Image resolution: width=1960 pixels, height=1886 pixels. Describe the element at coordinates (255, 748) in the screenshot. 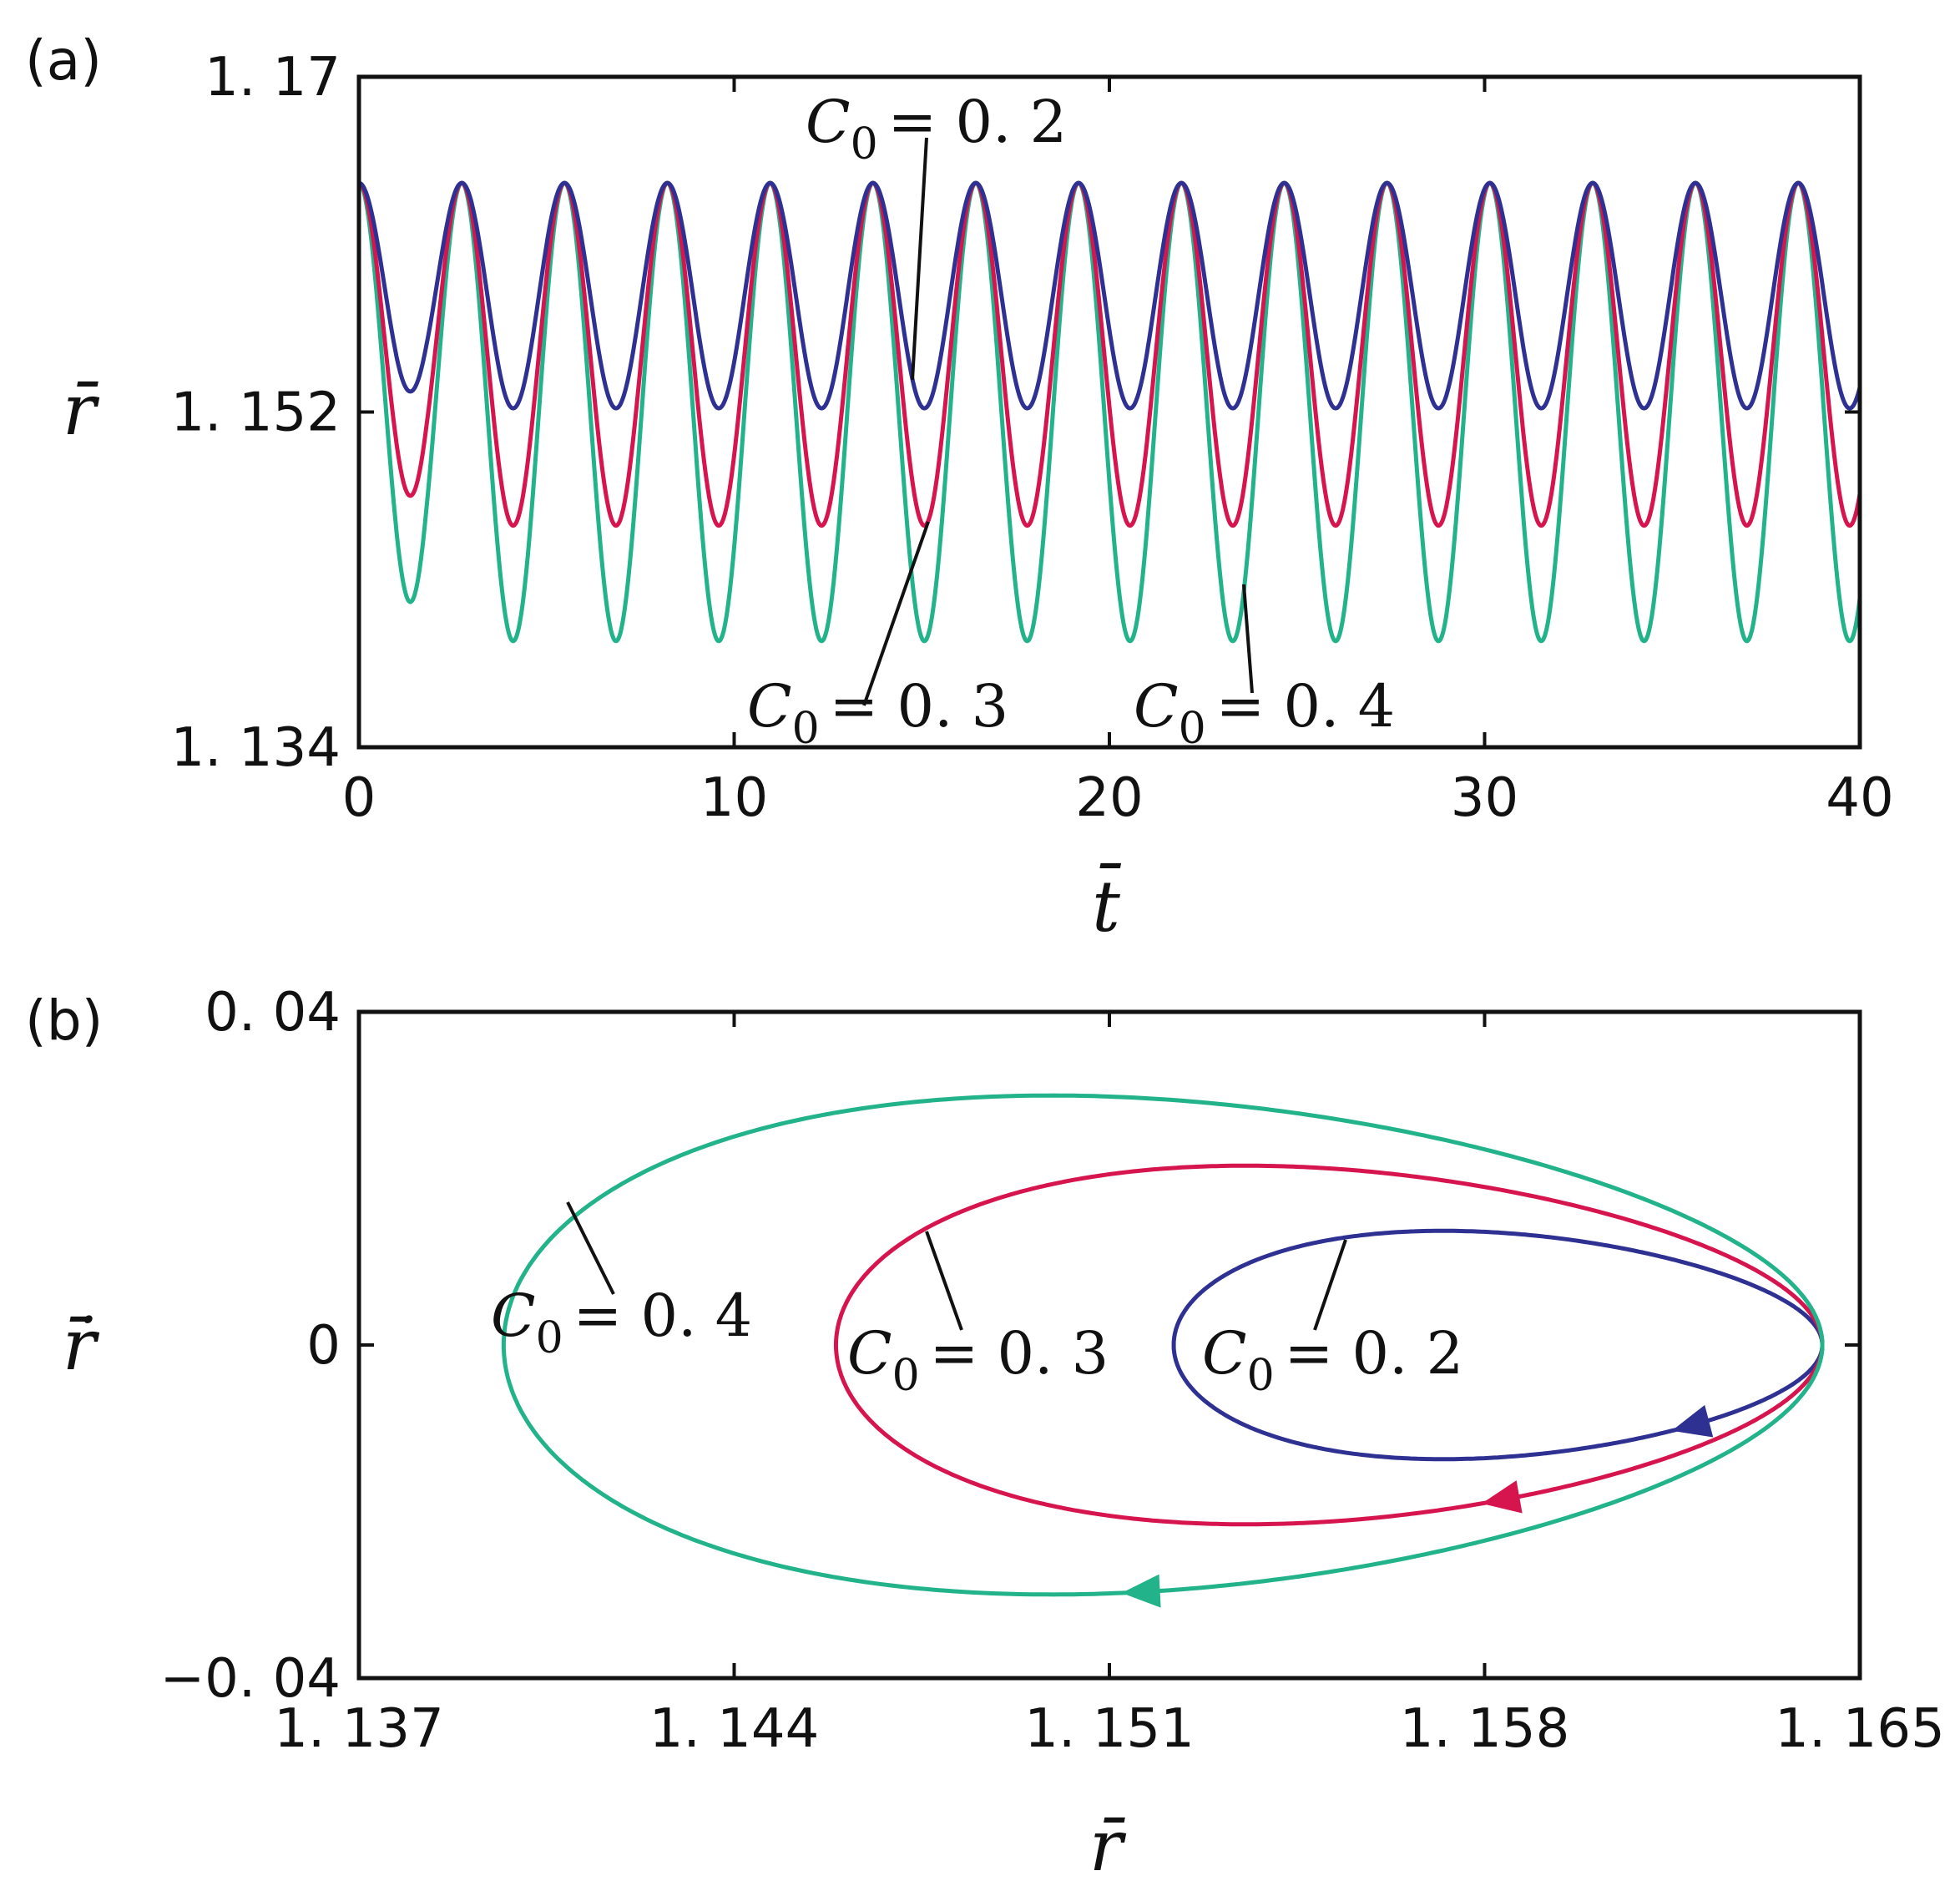

I see `panel-a-ytick-label: 1. 134` at that location.